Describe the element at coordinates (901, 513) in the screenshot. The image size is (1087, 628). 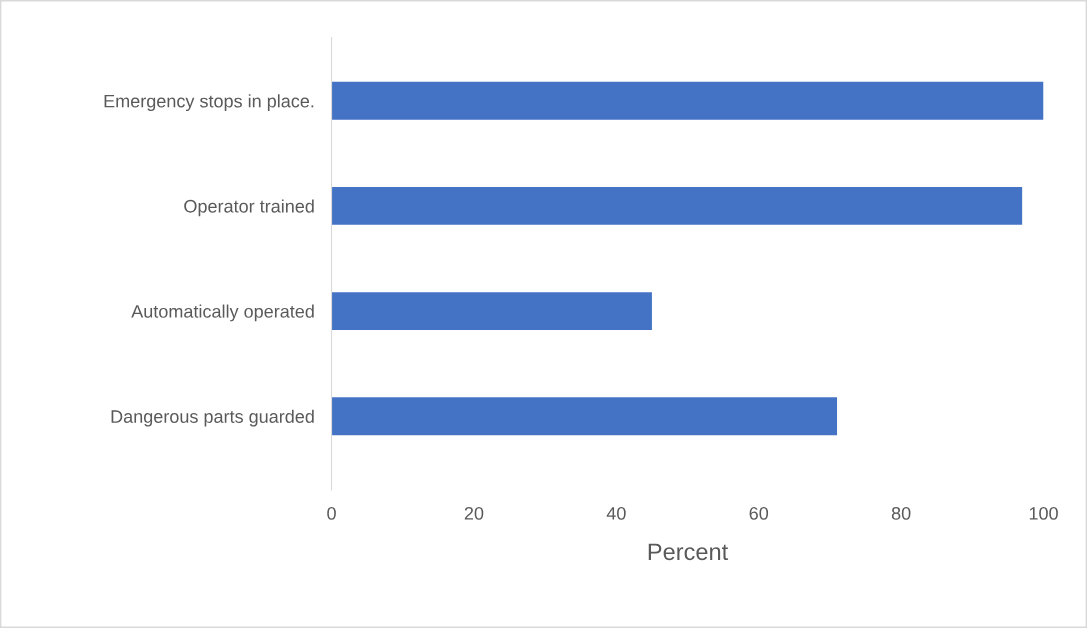
I see `x-tick-label: 80` at that location.